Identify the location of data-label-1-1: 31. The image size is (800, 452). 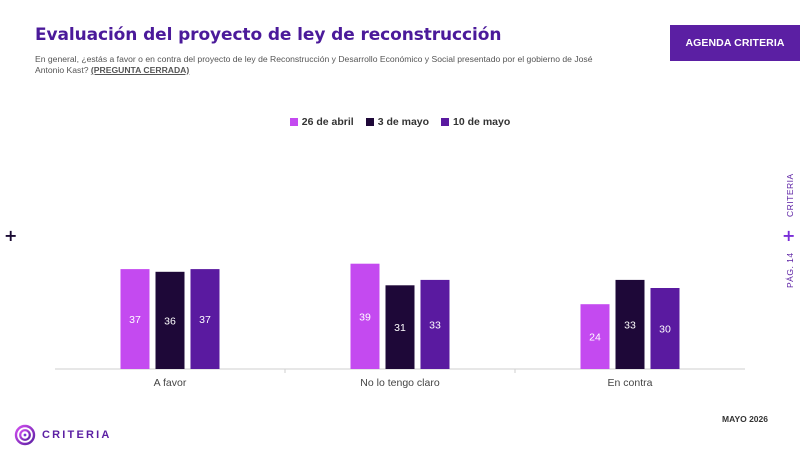
(400, 328).